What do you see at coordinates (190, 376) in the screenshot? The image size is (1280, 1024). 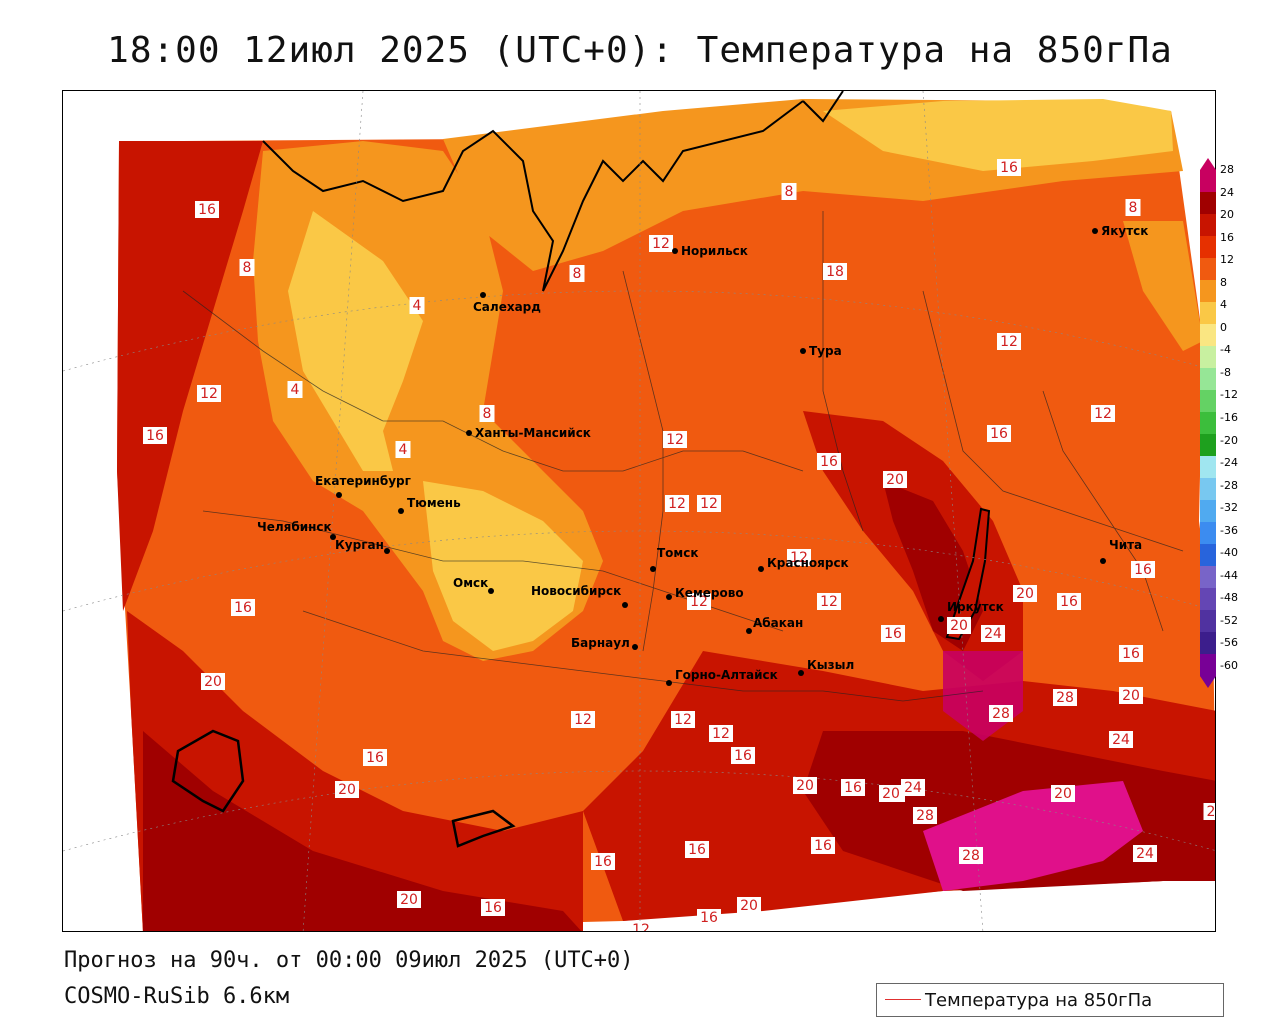 I see `warm-zone-west` at bounding box center [190, 376].